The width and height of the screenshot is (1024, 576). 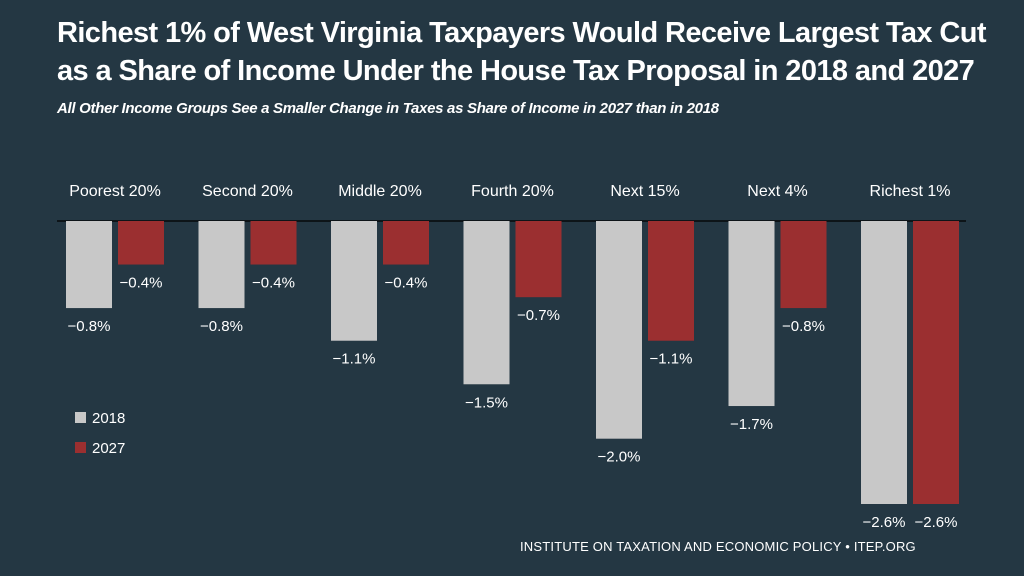 What do you see at coordinates (619, 457) in the screenshot?
I see `data-label-2018: −2.0%` at bounding box center [619, 457].